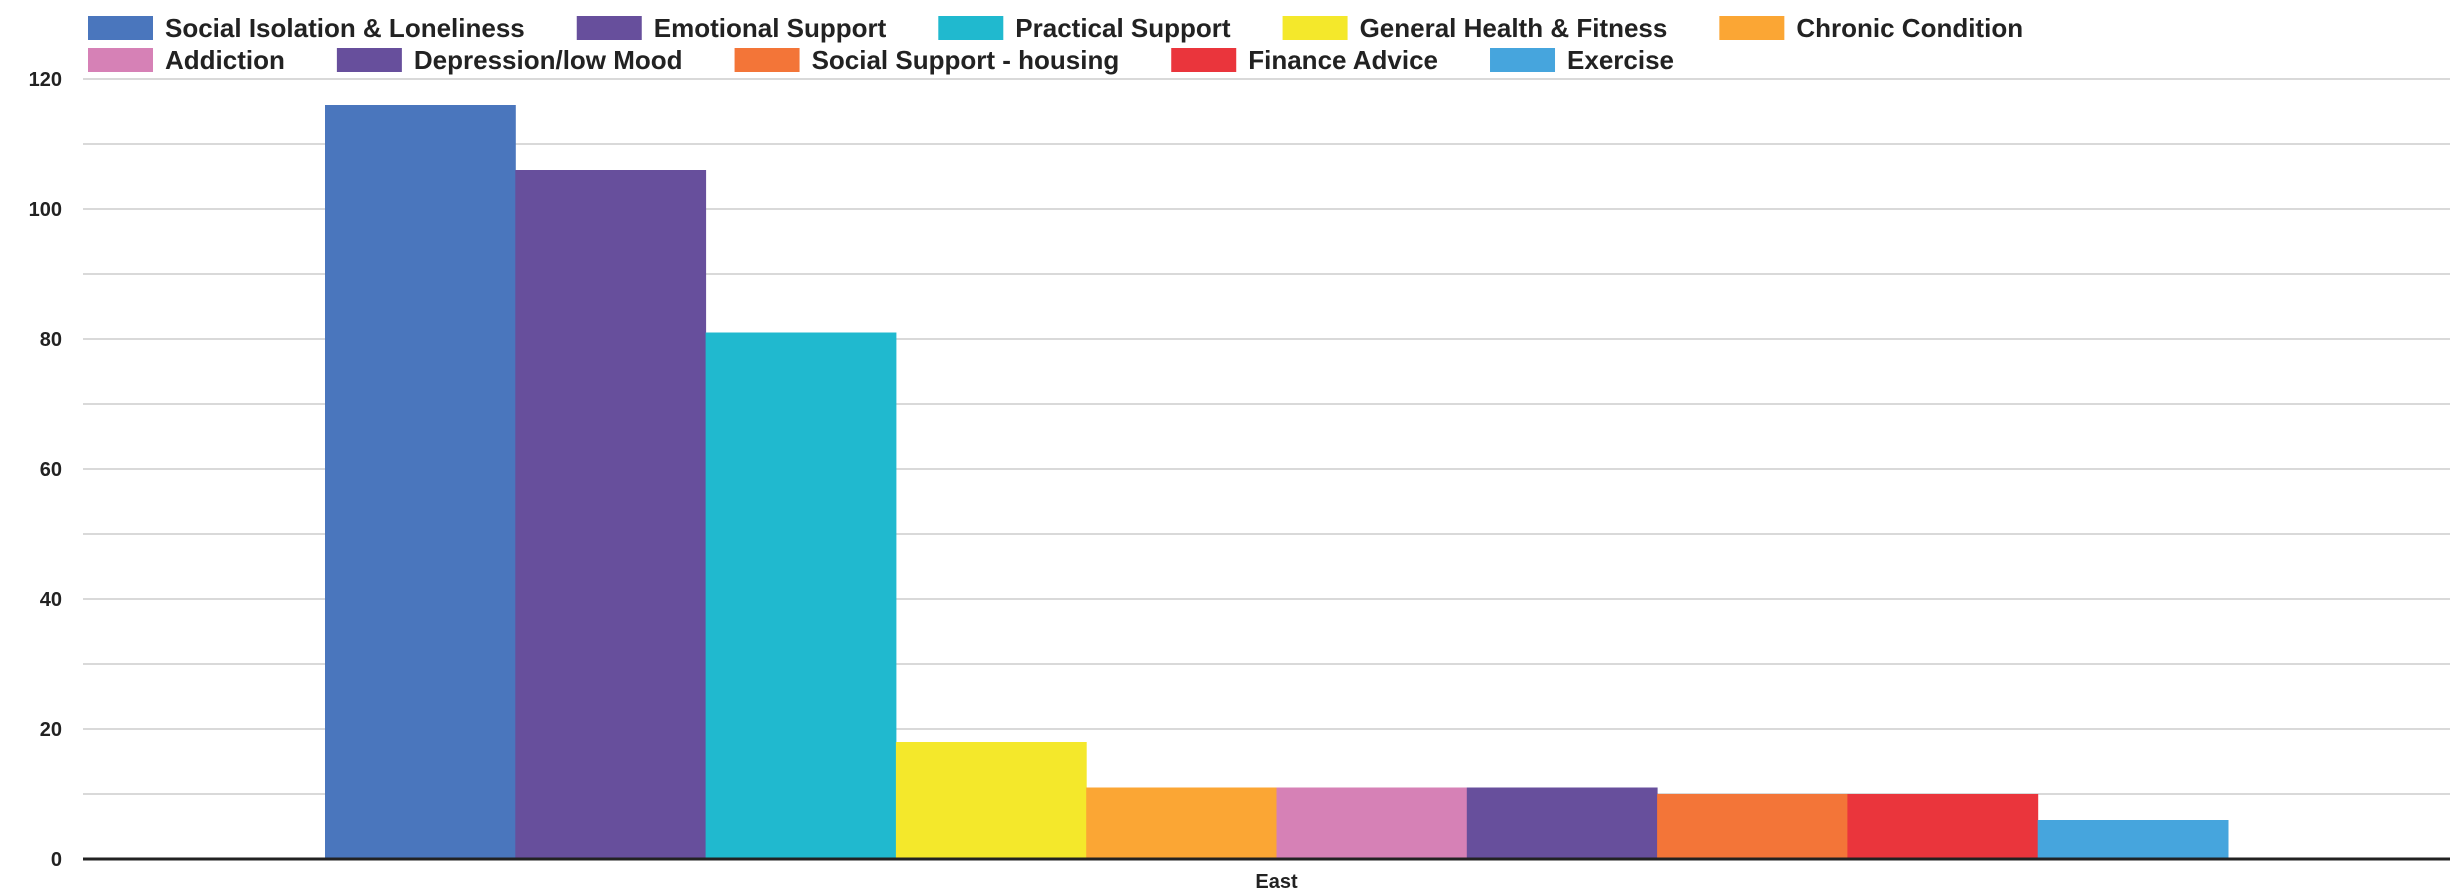 The width and height of the screenshot is (2450, 891). I want to click on legend-label: Social Isolation & Loneliness, so click(345, 28).